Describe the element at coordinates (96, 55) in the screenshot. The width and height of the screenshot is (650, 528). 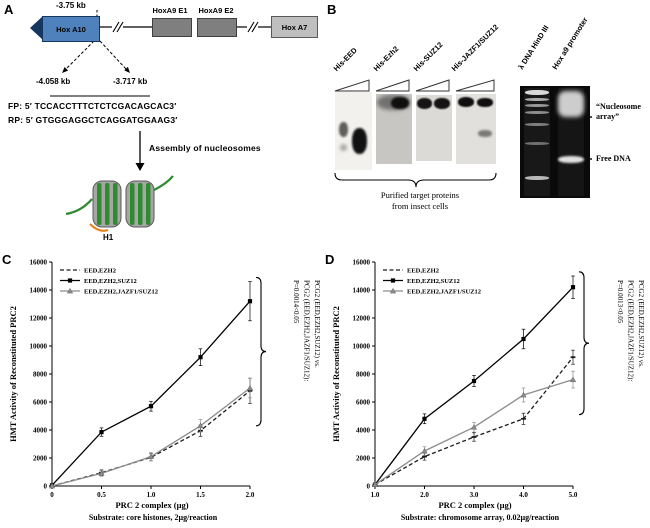
I see `diverging-dashed-arrows` at that location.